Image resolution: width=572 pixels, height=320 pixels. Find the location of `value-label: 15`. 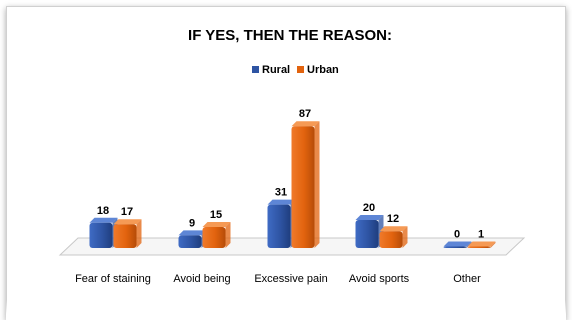

value-label: 15 is located at coordinates (216, 215).